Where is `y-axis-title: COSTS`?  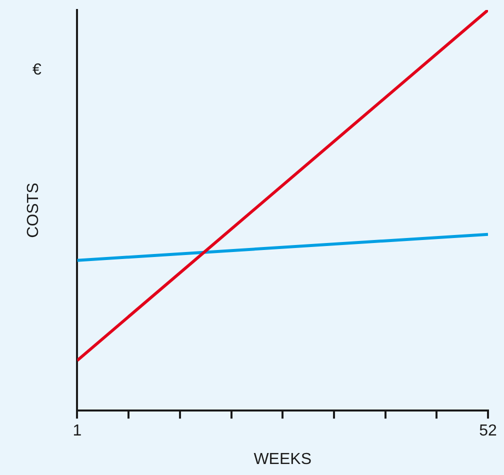
y-axis-title: COSTS is located at coordinates (33, 210).